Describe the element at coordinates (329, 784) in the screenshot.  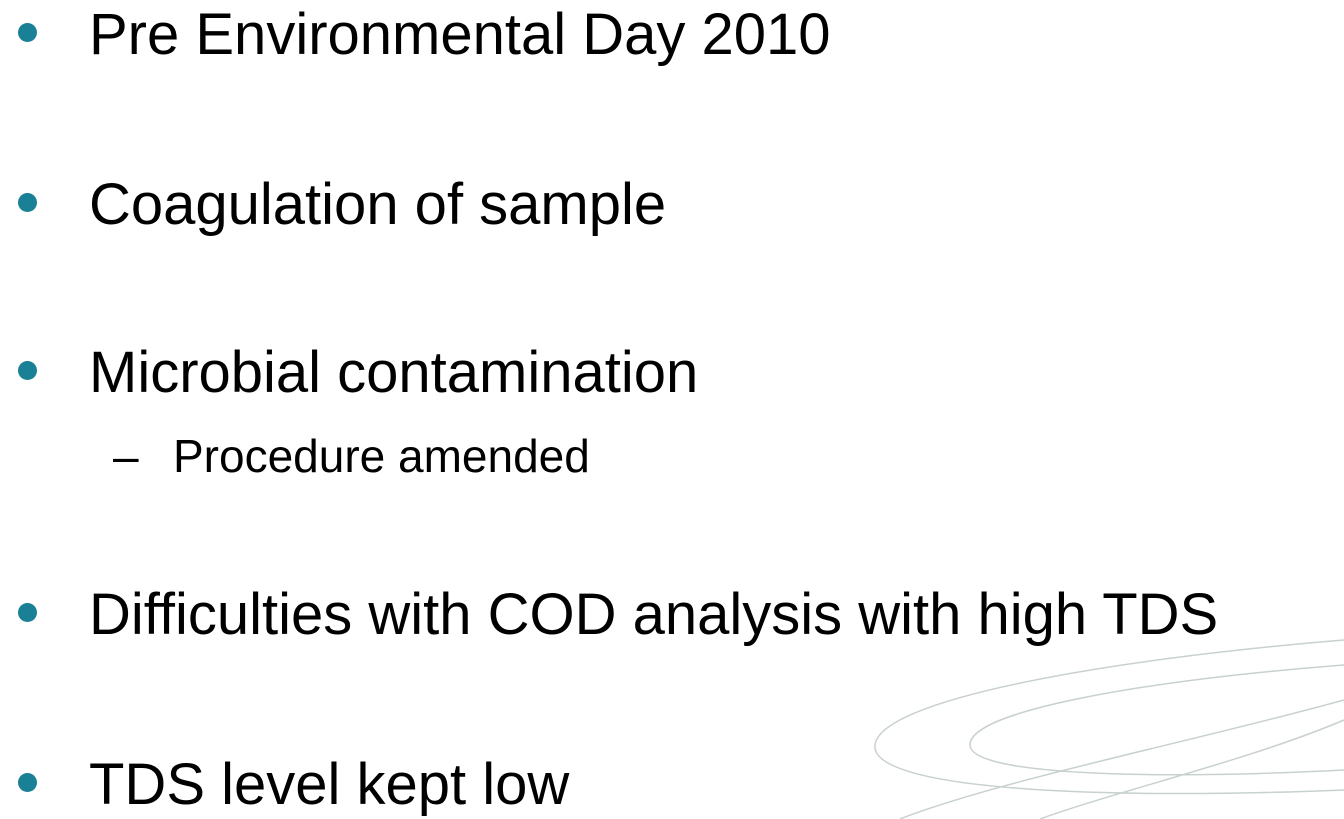
I see `bullet-text: TDS level kept low` at that location.